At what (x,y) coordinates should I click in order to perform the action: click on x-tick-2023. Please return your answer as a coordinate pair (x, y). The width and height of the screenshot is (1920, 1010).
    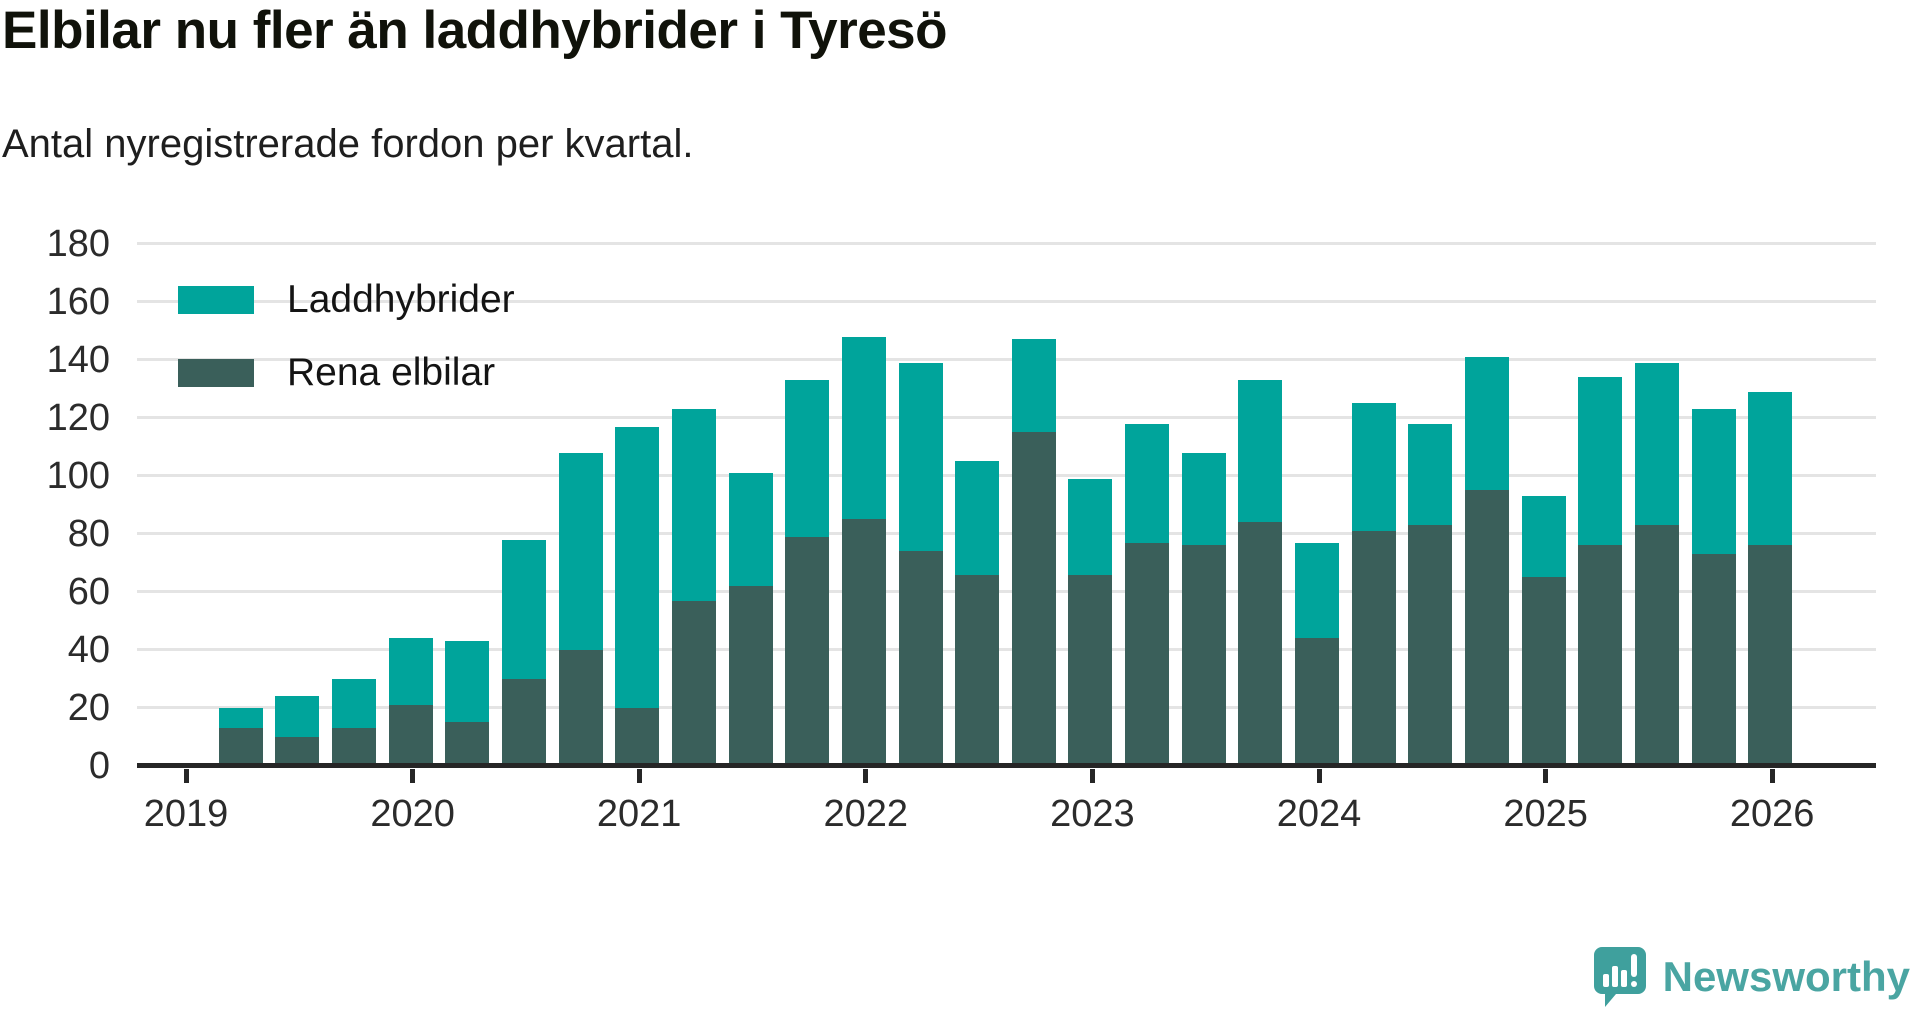
    Looking at the image, I should click on (1092, 776).